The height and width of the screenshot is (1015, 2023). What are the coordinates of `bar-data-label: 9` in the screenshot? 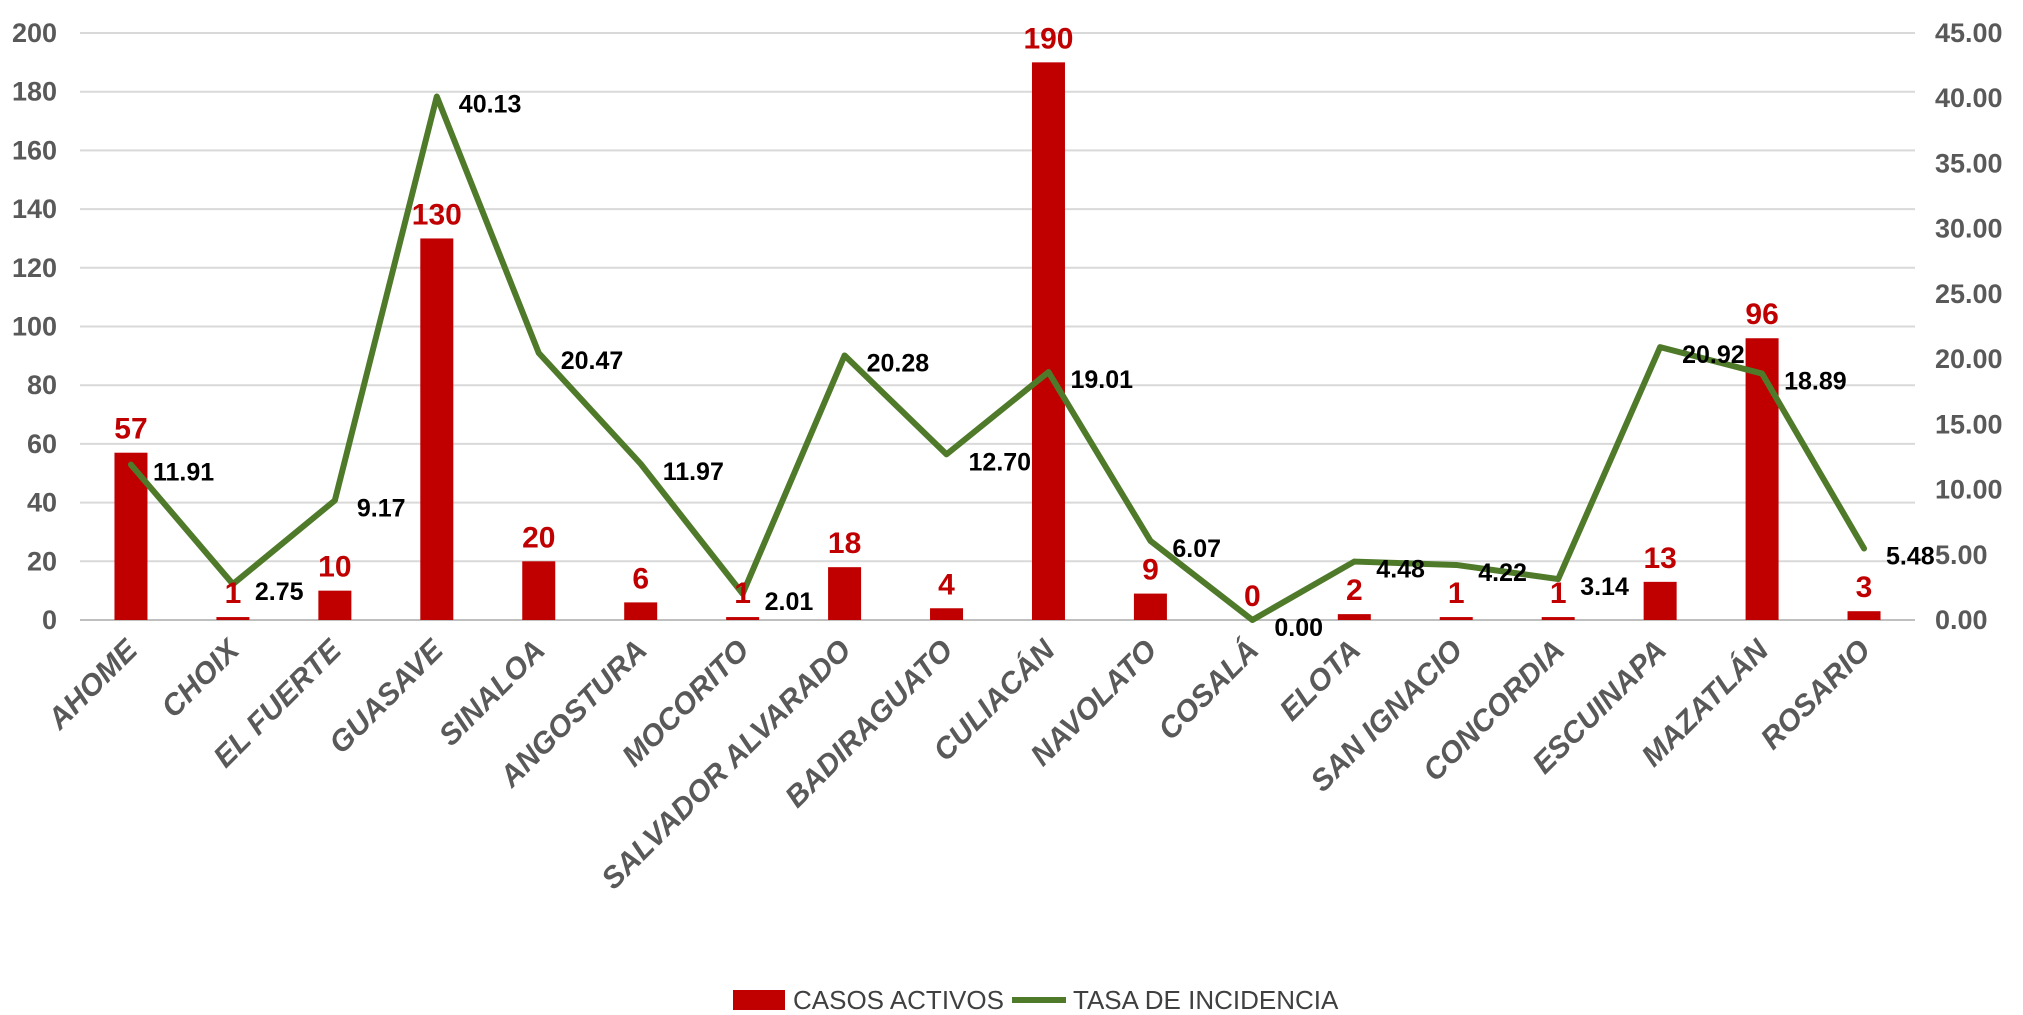 It's located at (1150, 570).